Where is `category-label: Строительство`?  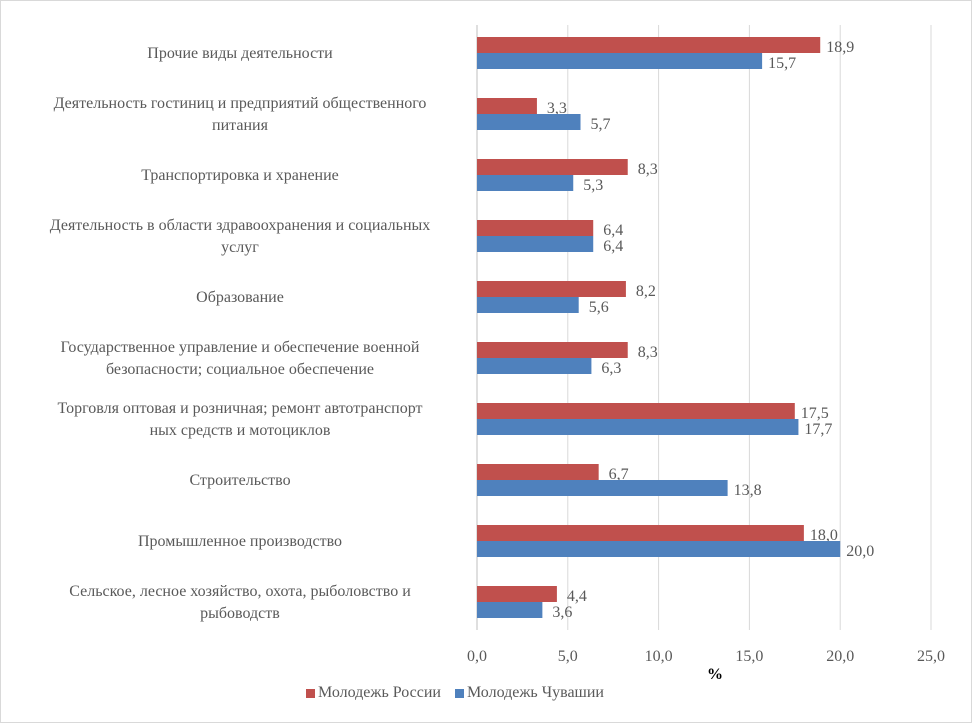
category-label: Строительство is located at coordinates (239, 480).